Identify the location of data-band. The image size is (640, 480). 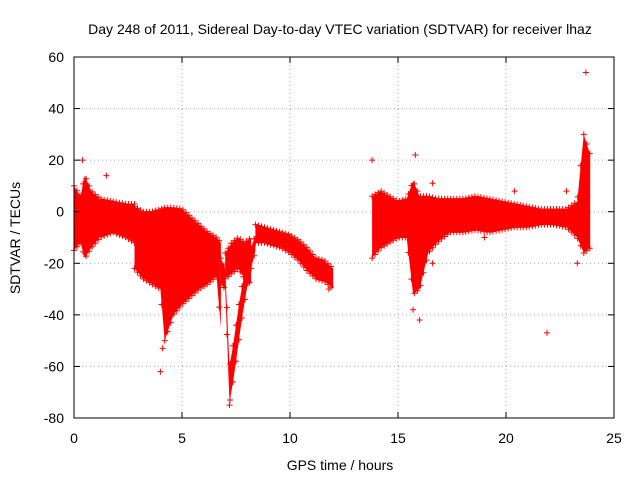
(238, 260).